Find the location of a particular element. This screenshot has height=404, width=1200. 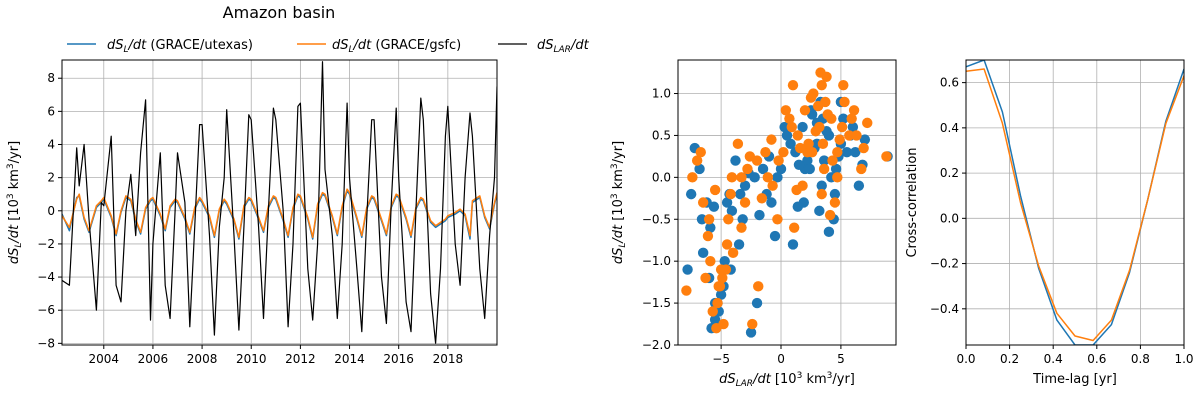

x-tick-label-3: 2010 is located at coordinates (251, 359).